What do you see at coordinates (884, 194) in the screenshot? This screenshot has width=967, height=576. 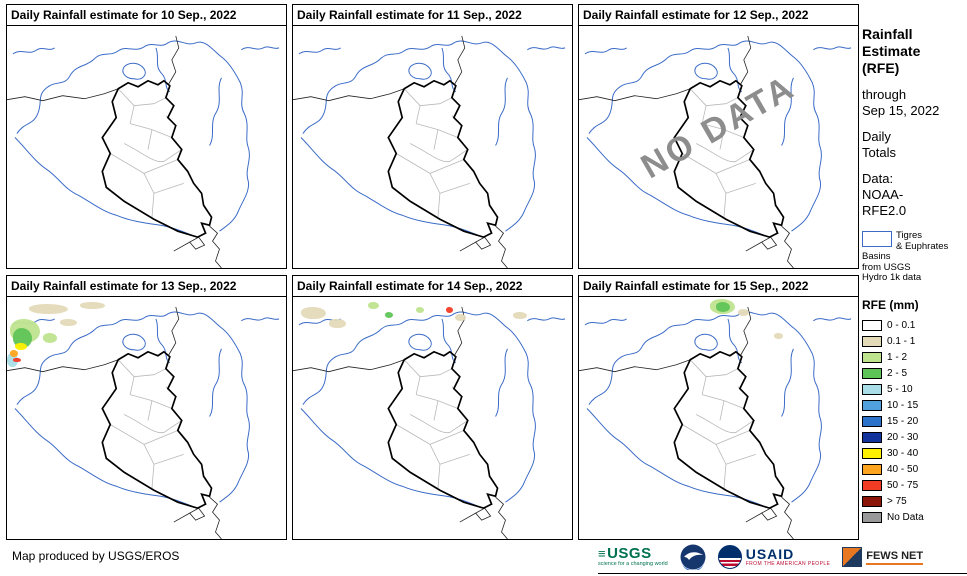 I see `sidebar-data-source: Data: NOAA- RFE2.0` at bounding box center [884, 194].